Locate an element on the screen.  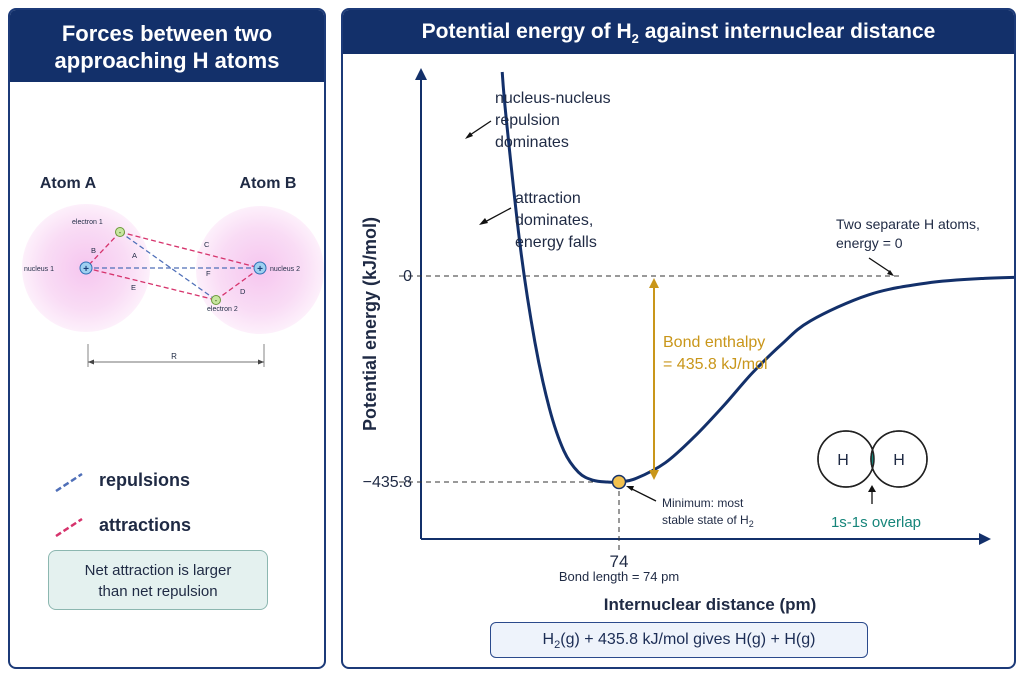
repulsion-swatch is located at coordinates (69, 482).